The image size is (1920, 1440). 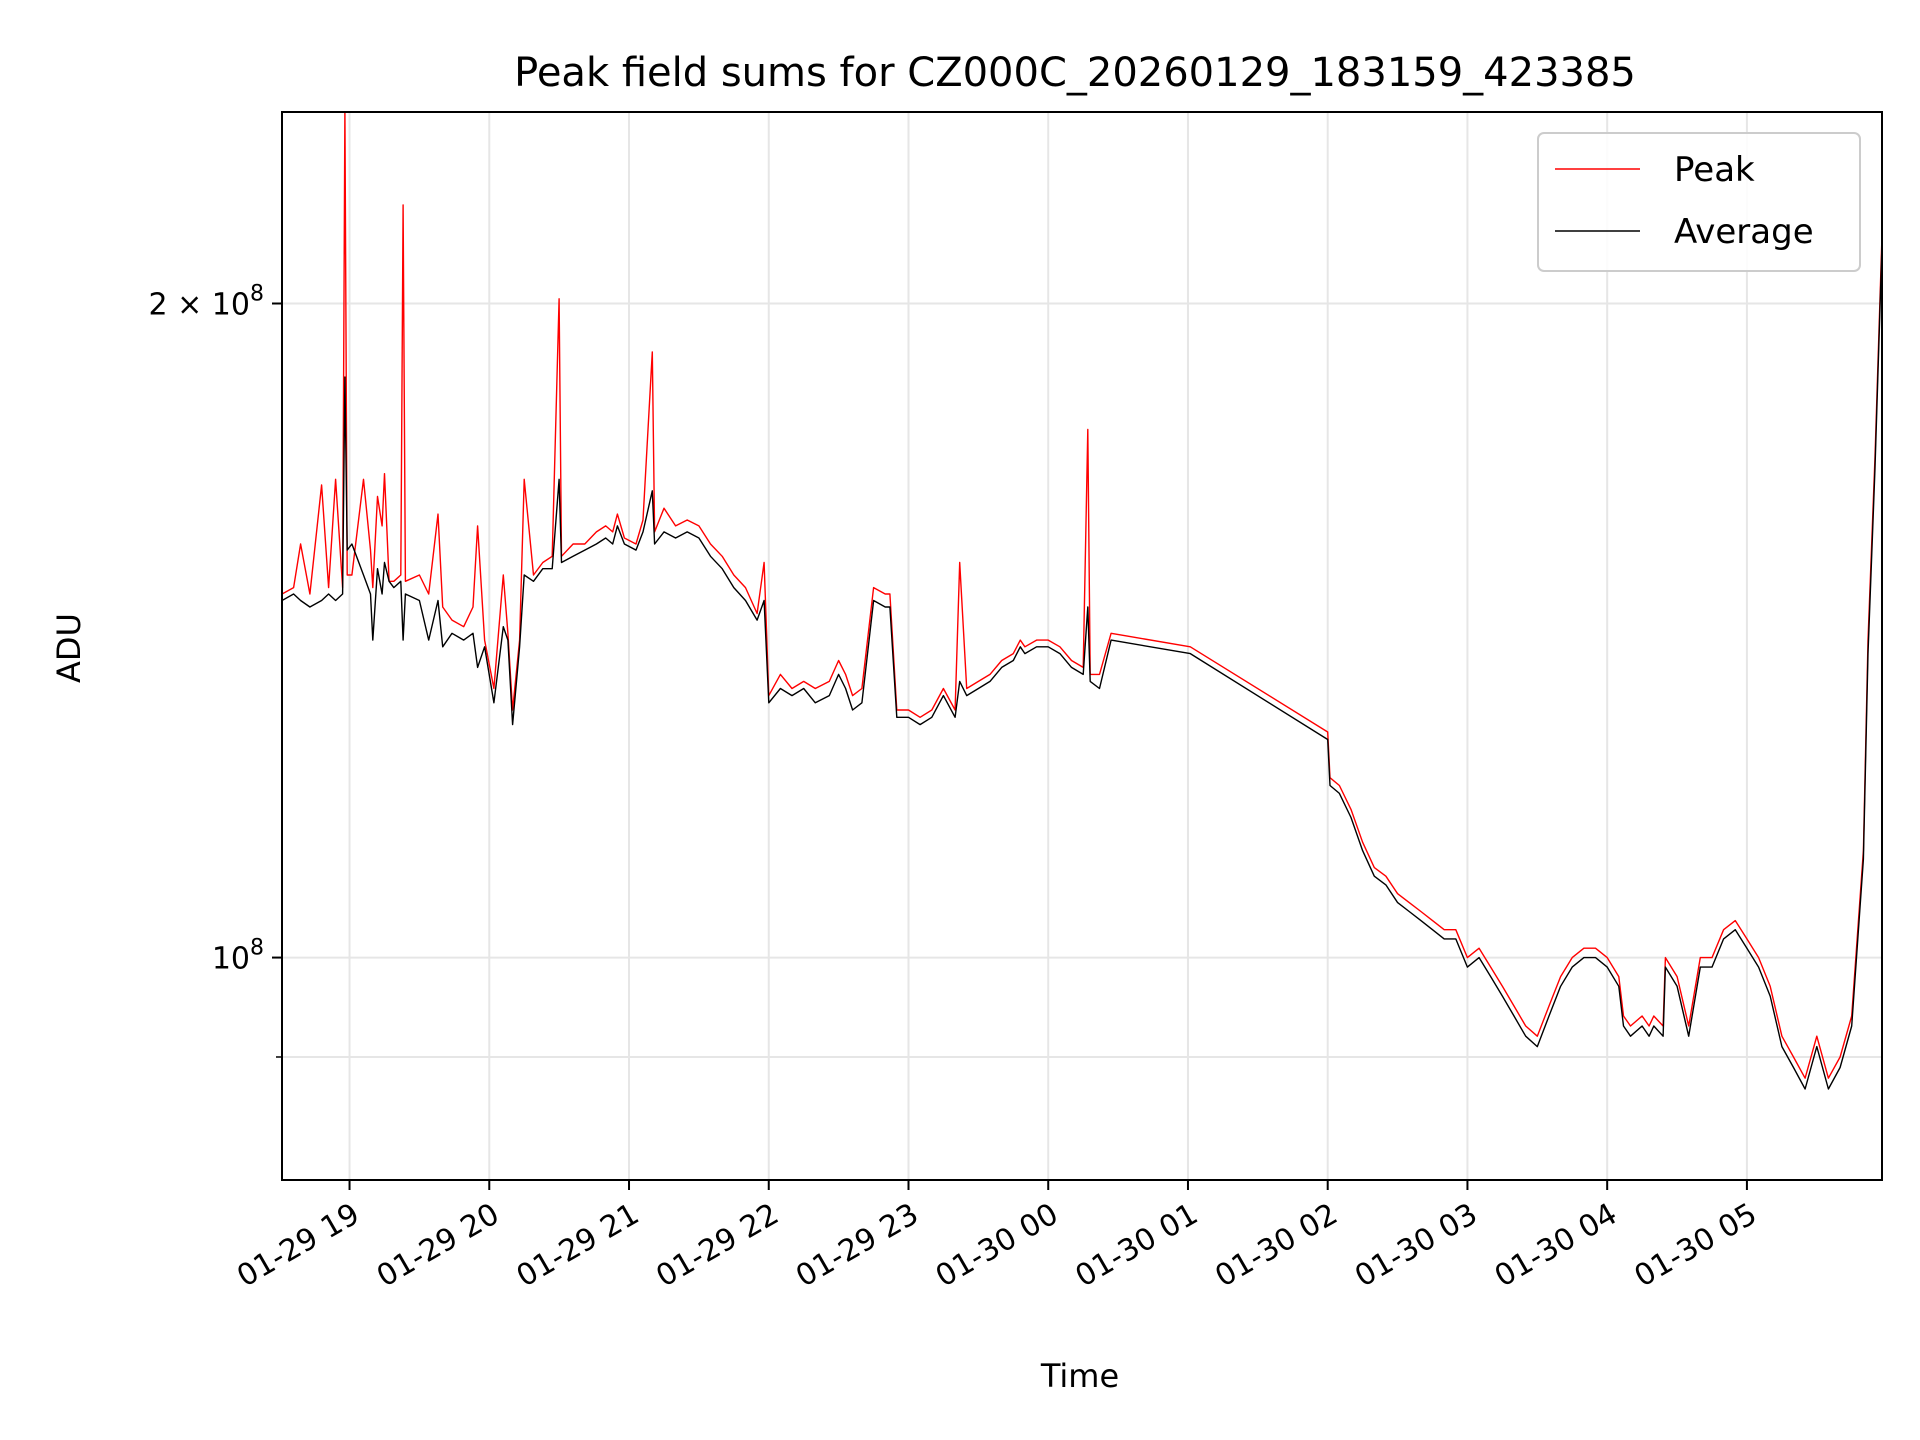 I want to click on y-tick-label: 2 × 108, so click(x=206, y=301).